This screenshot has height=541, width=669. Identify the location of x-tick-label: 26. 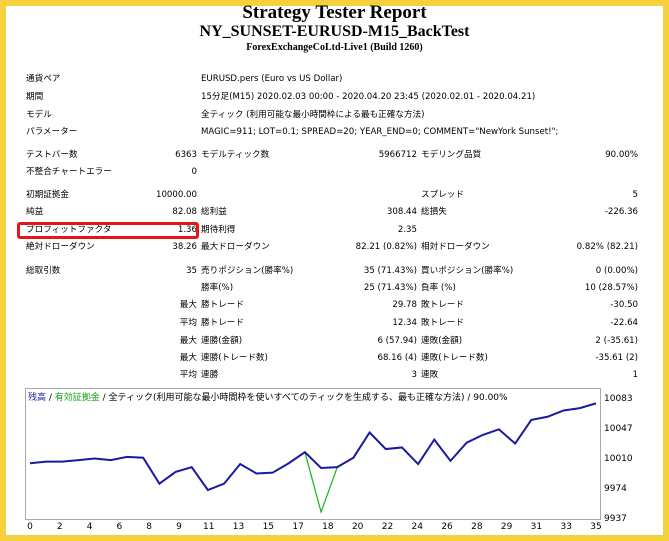
(447, 527).